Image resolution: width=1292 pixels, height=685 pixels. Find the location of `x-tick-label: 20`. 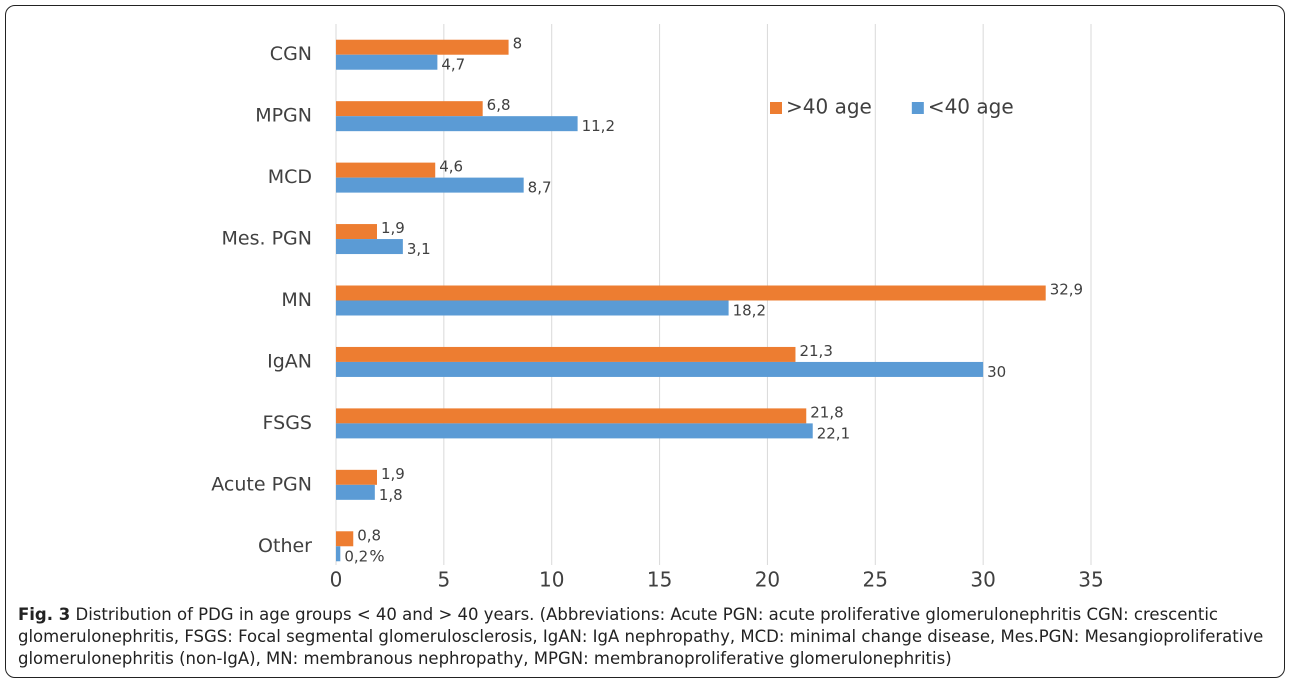

x-tick-label: 20 is located at coordinates (767, 580).